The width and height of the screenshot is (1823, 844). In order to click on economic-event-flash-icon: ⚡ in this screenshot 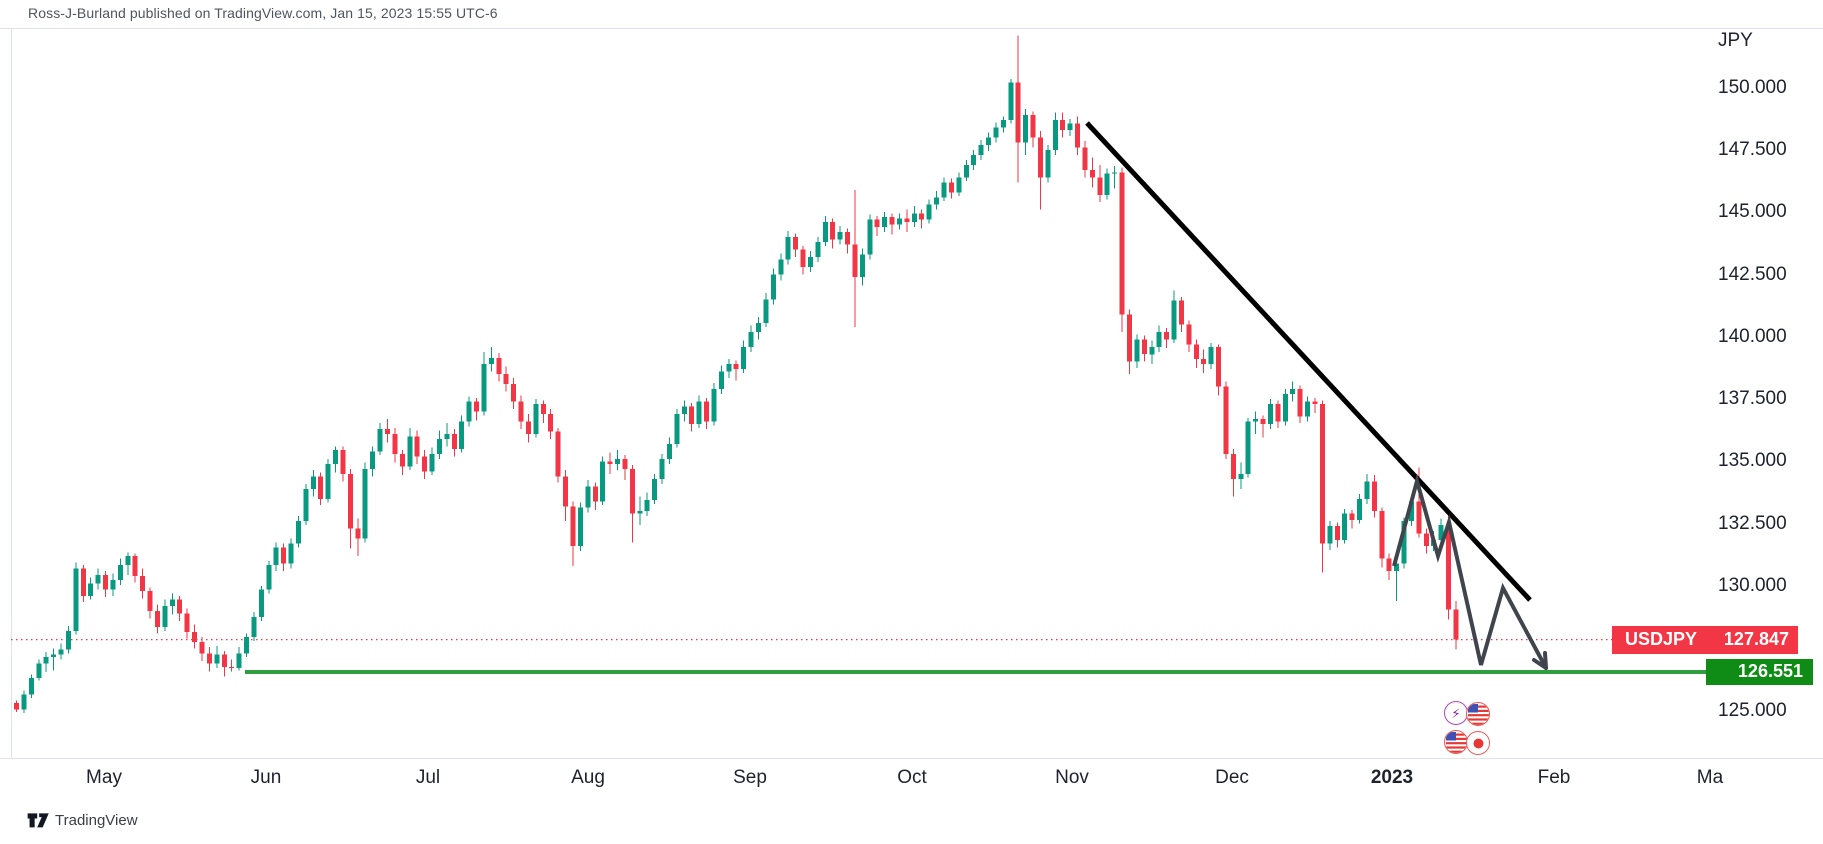, I will do `click(1456, 713)`.